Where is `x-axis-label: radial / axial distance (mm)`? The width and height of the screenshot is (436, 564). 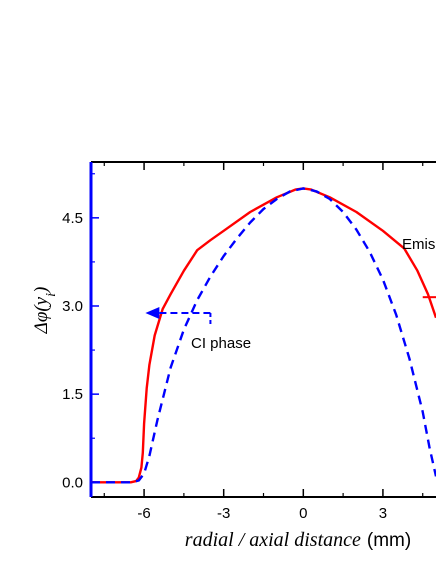 x-axis-label: radial / axial distance (mm) is located at coordinates (298, 540).